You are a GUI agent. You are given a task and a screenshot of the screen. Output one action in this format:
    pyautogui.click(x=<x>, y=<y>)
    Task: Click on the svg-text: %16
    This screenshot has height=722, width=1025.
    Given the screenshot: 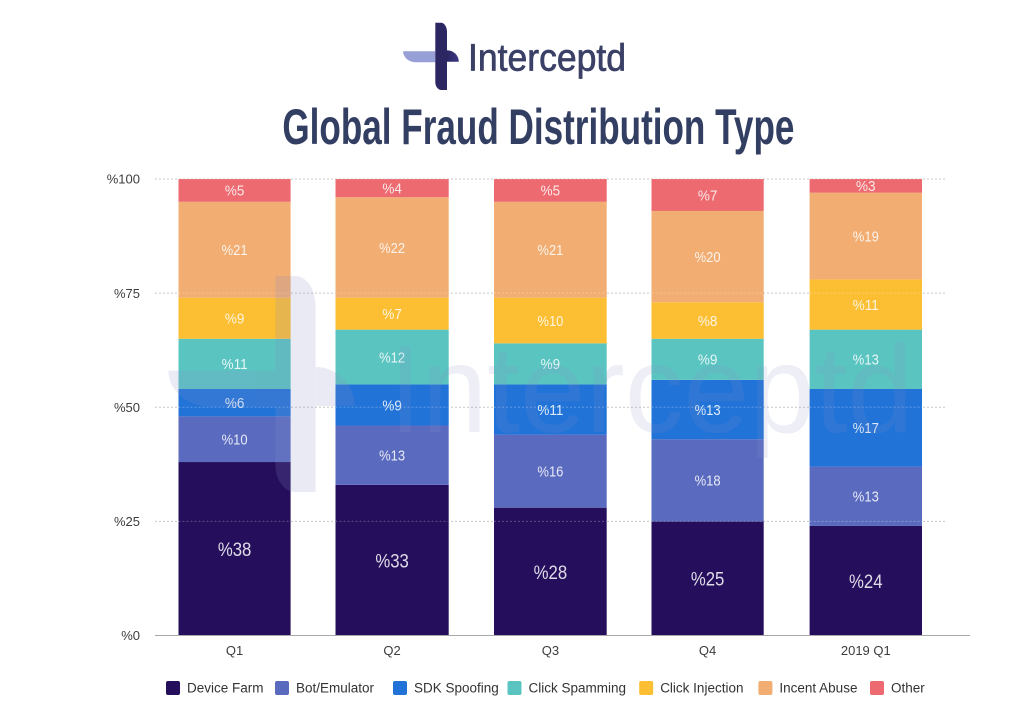 What is the action you would take?
    pyautogui.click(x=550, y=472)
    